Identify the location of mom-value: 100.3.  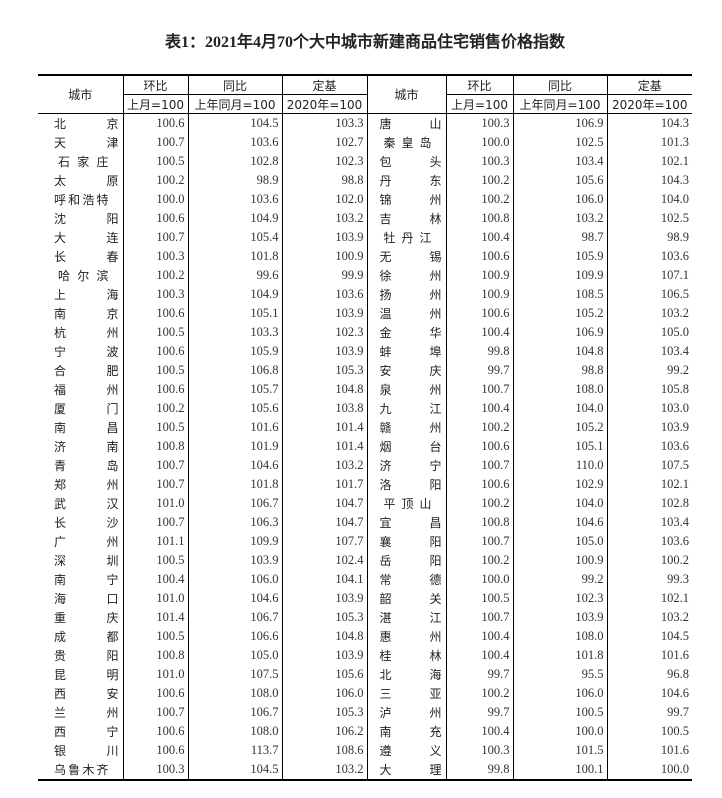
(155, 294).